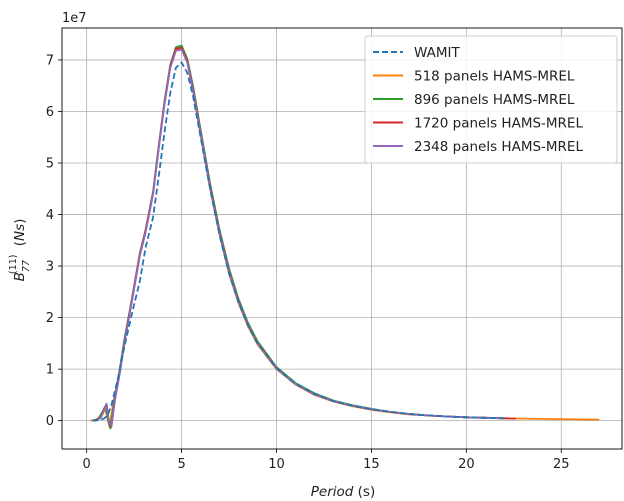 Image resolution: width=624 pixels, height=501 pixels. Describe the element at coordinates (50, 60) in the screenshot. I see `y-tick-label: 7` at that location.